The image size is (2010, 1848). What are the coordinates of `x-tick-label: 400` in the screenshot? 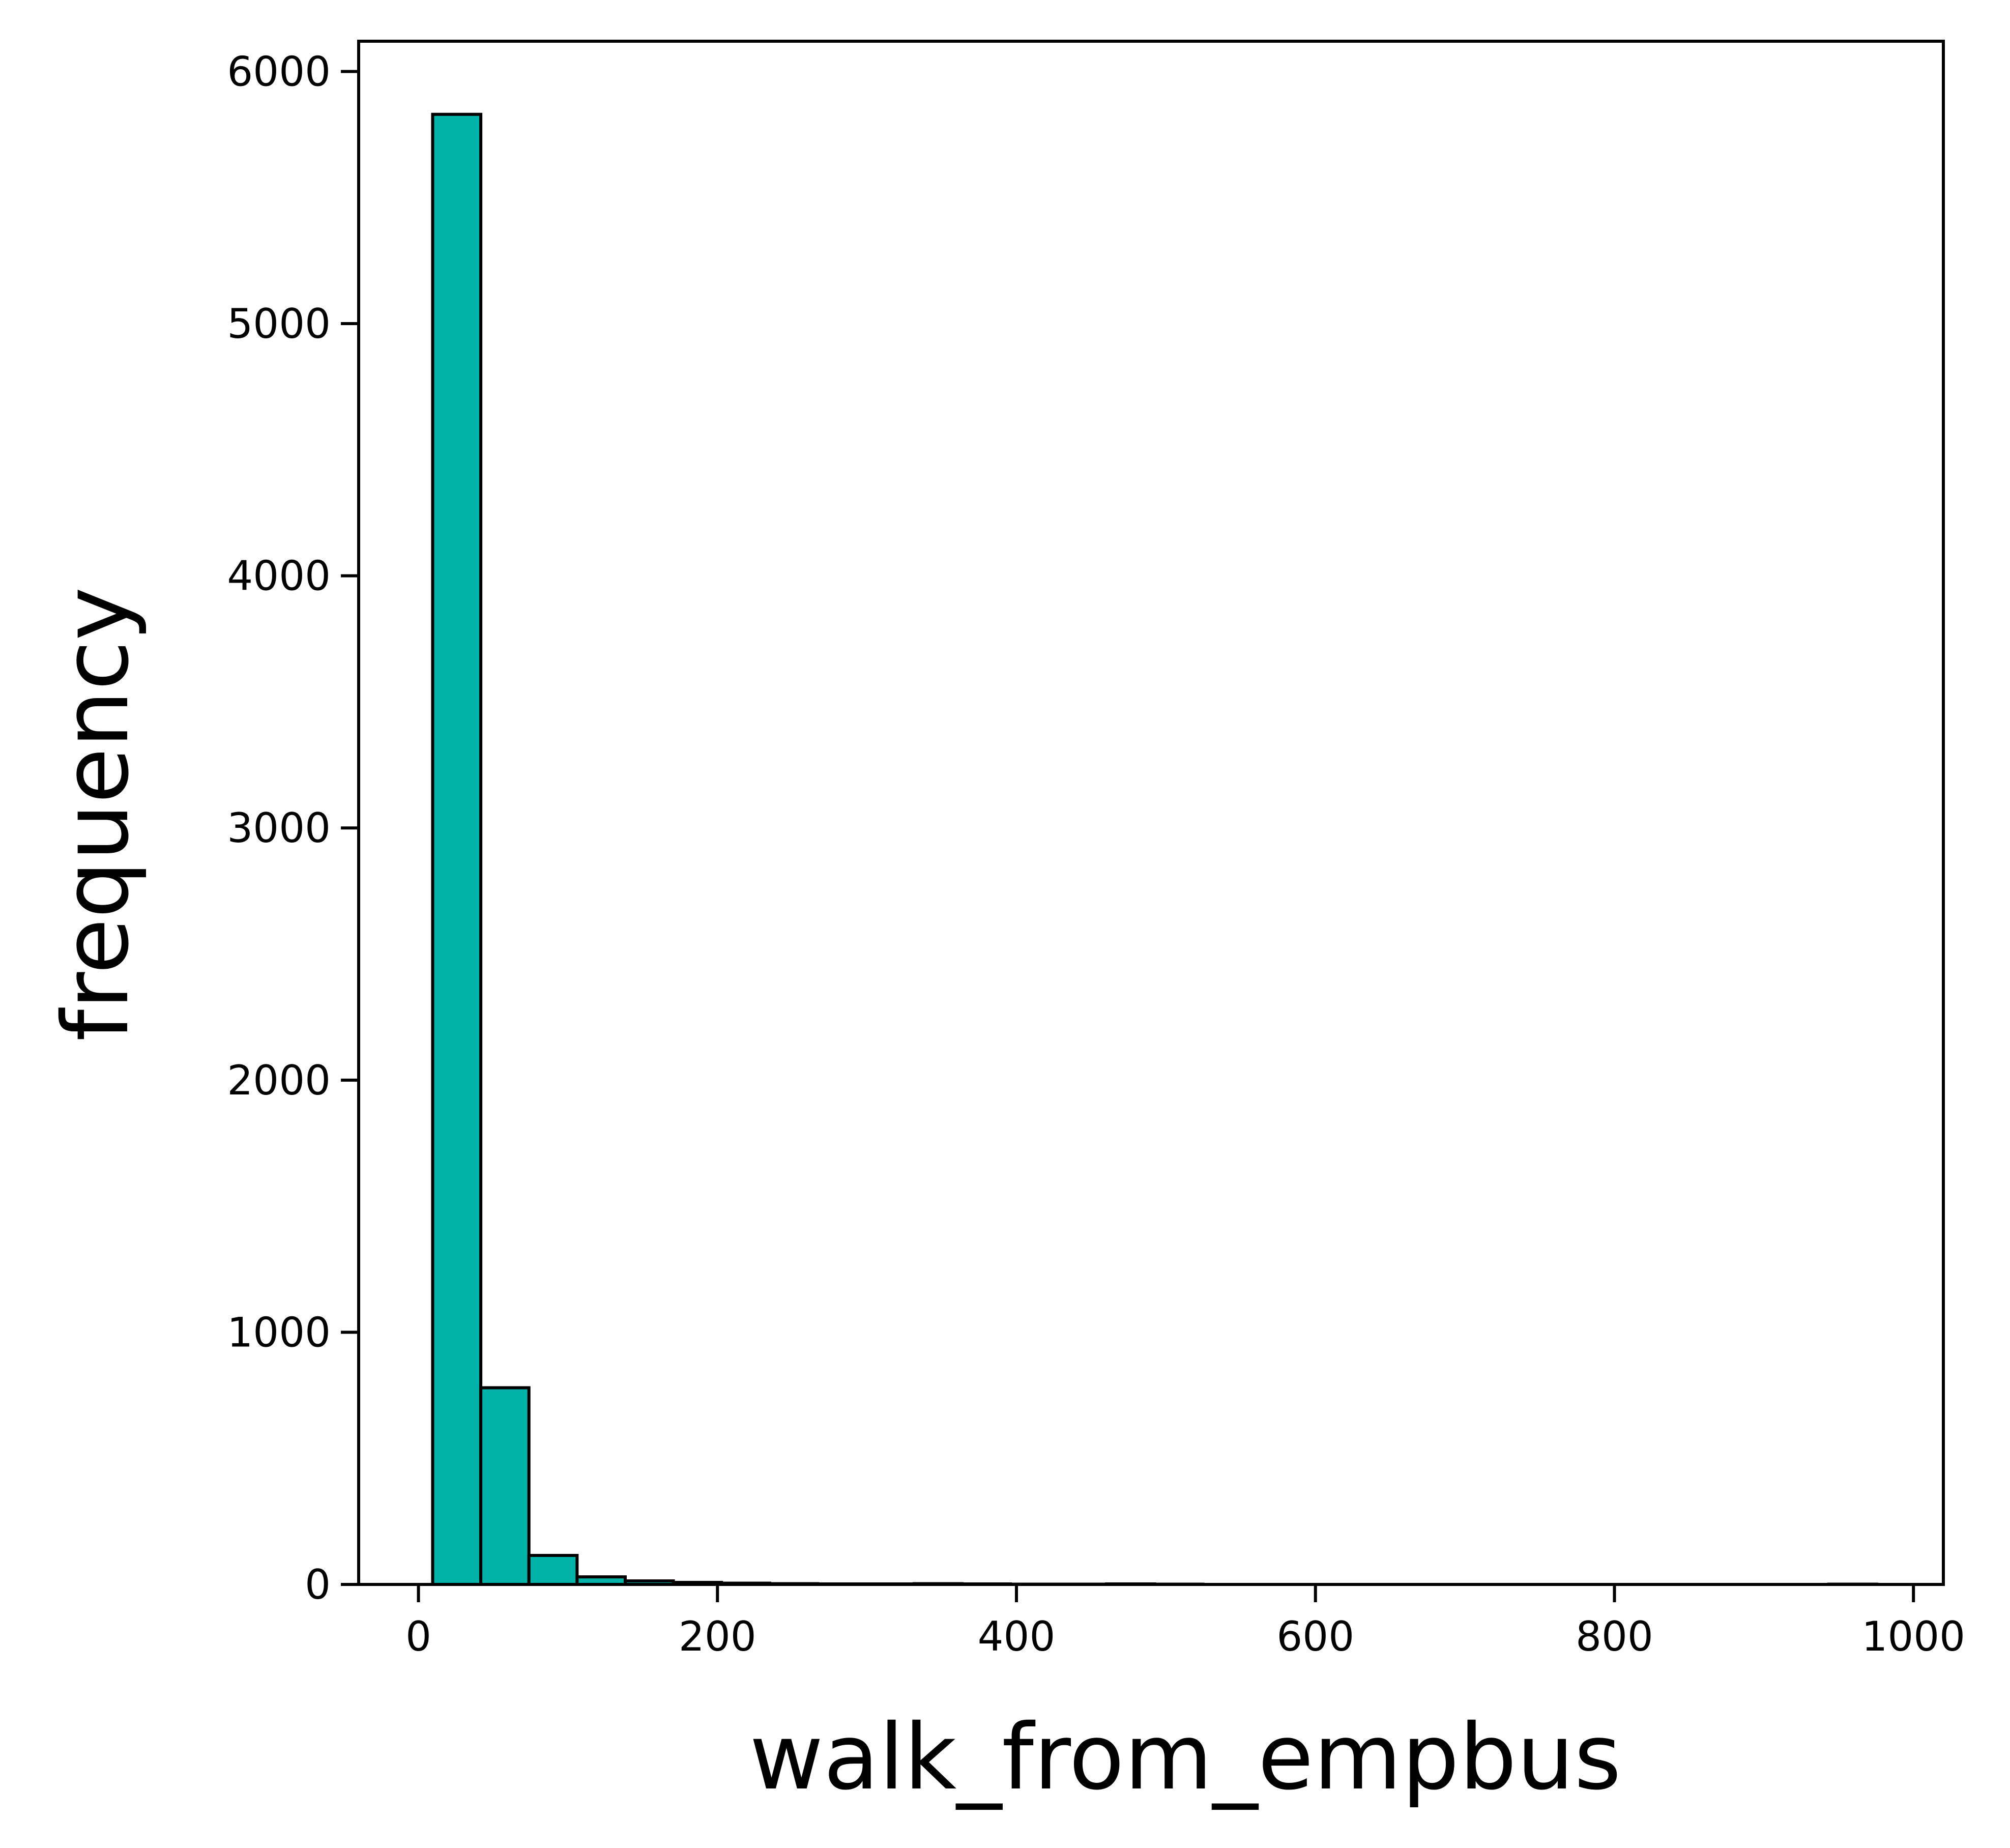 It's located at (1017, 1636).